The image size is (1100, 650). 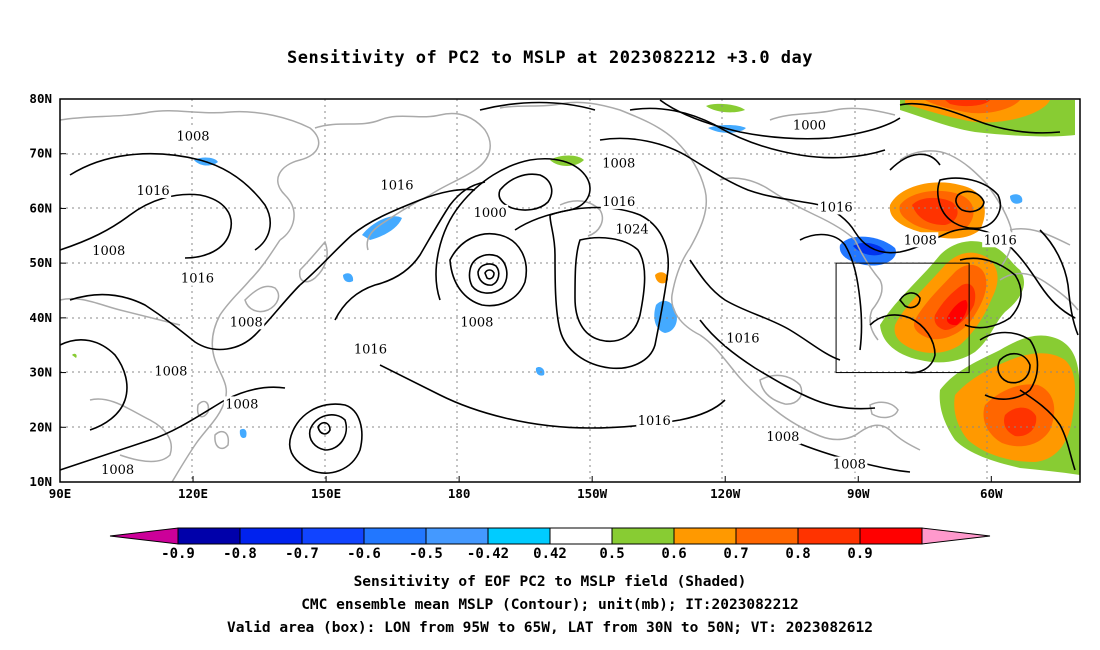 What do you see at coordinates (956, 536) in the screenshot?
I see `colorbar-upper-extension` at bounding box center [956, 536].